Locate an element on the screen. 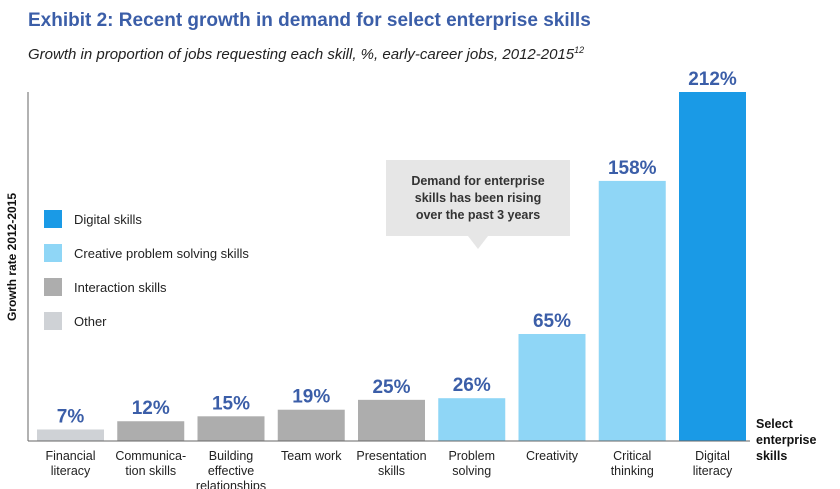 This screenshot has height=489, width=840. category-label-line: skills is located at coordinates (391, 471).